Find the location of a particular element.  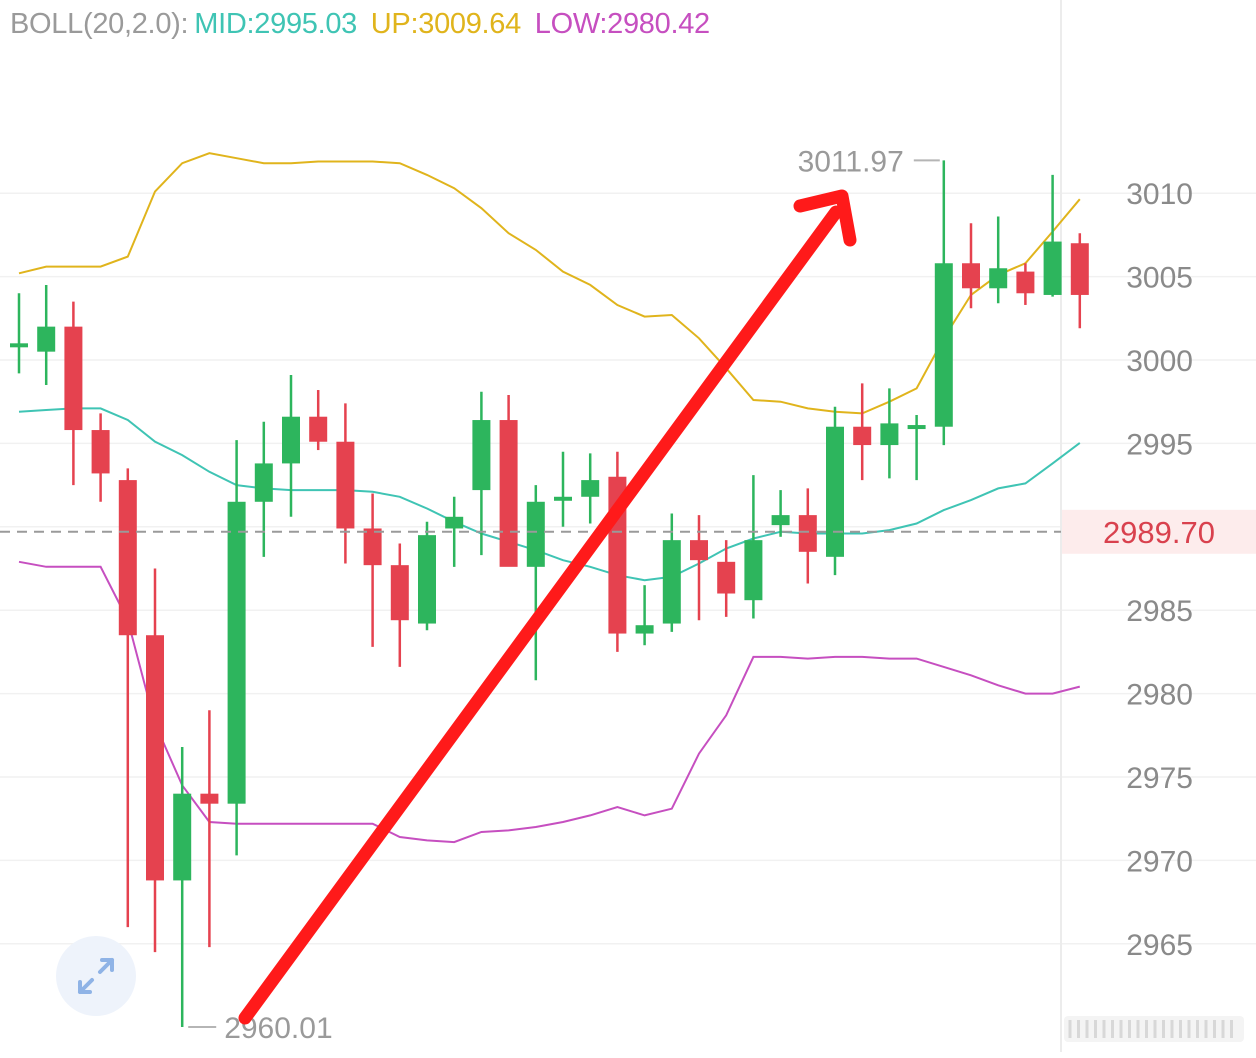

y-tick-label: 2975 is located at coordinates (1159, 778).